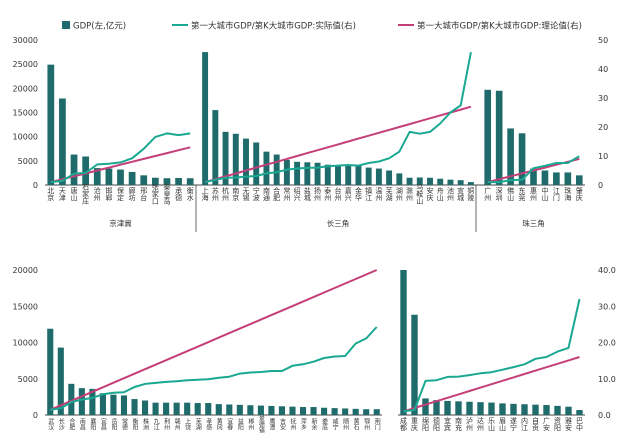 The image size is (639, 436). I want to click on gdp-bar-自贡, so click(535, 409).